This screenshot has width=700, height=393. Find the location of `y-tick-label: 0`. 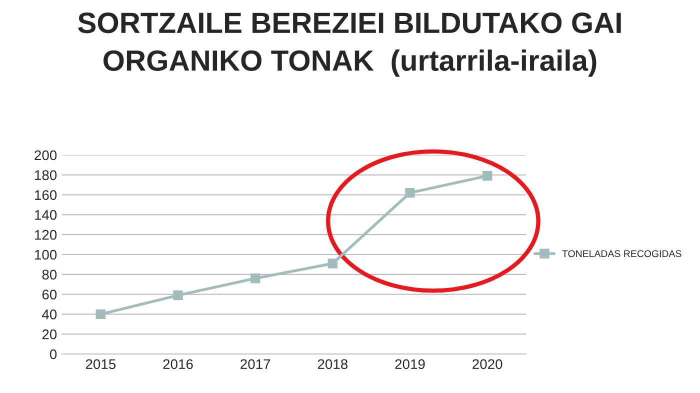

y-tick-label: 0 is located at coordinates (53, 354).